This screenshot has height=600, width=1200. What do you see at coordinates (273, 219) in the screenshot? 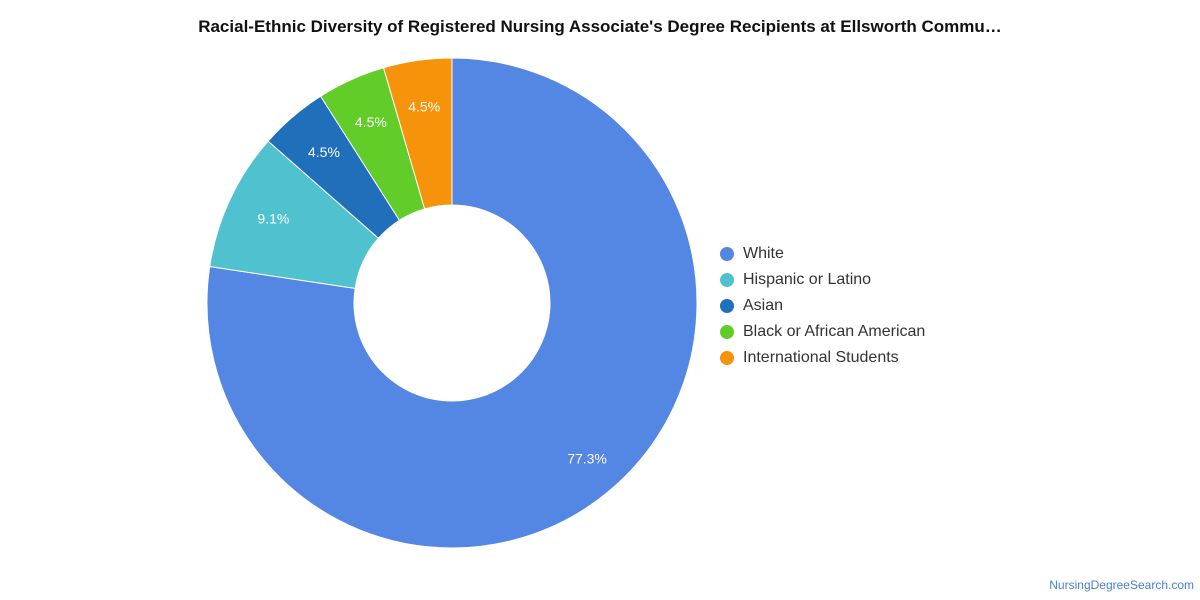
I see `slice-label-hispanic-or-latino: 9.1%` at bounding box center [273, 219].